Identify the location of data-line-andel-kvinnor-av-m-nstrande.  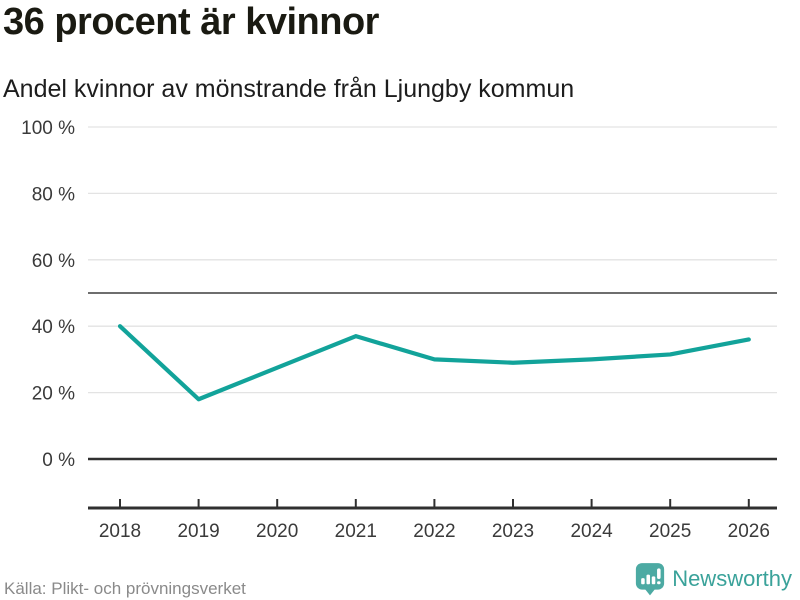
(434, 363).